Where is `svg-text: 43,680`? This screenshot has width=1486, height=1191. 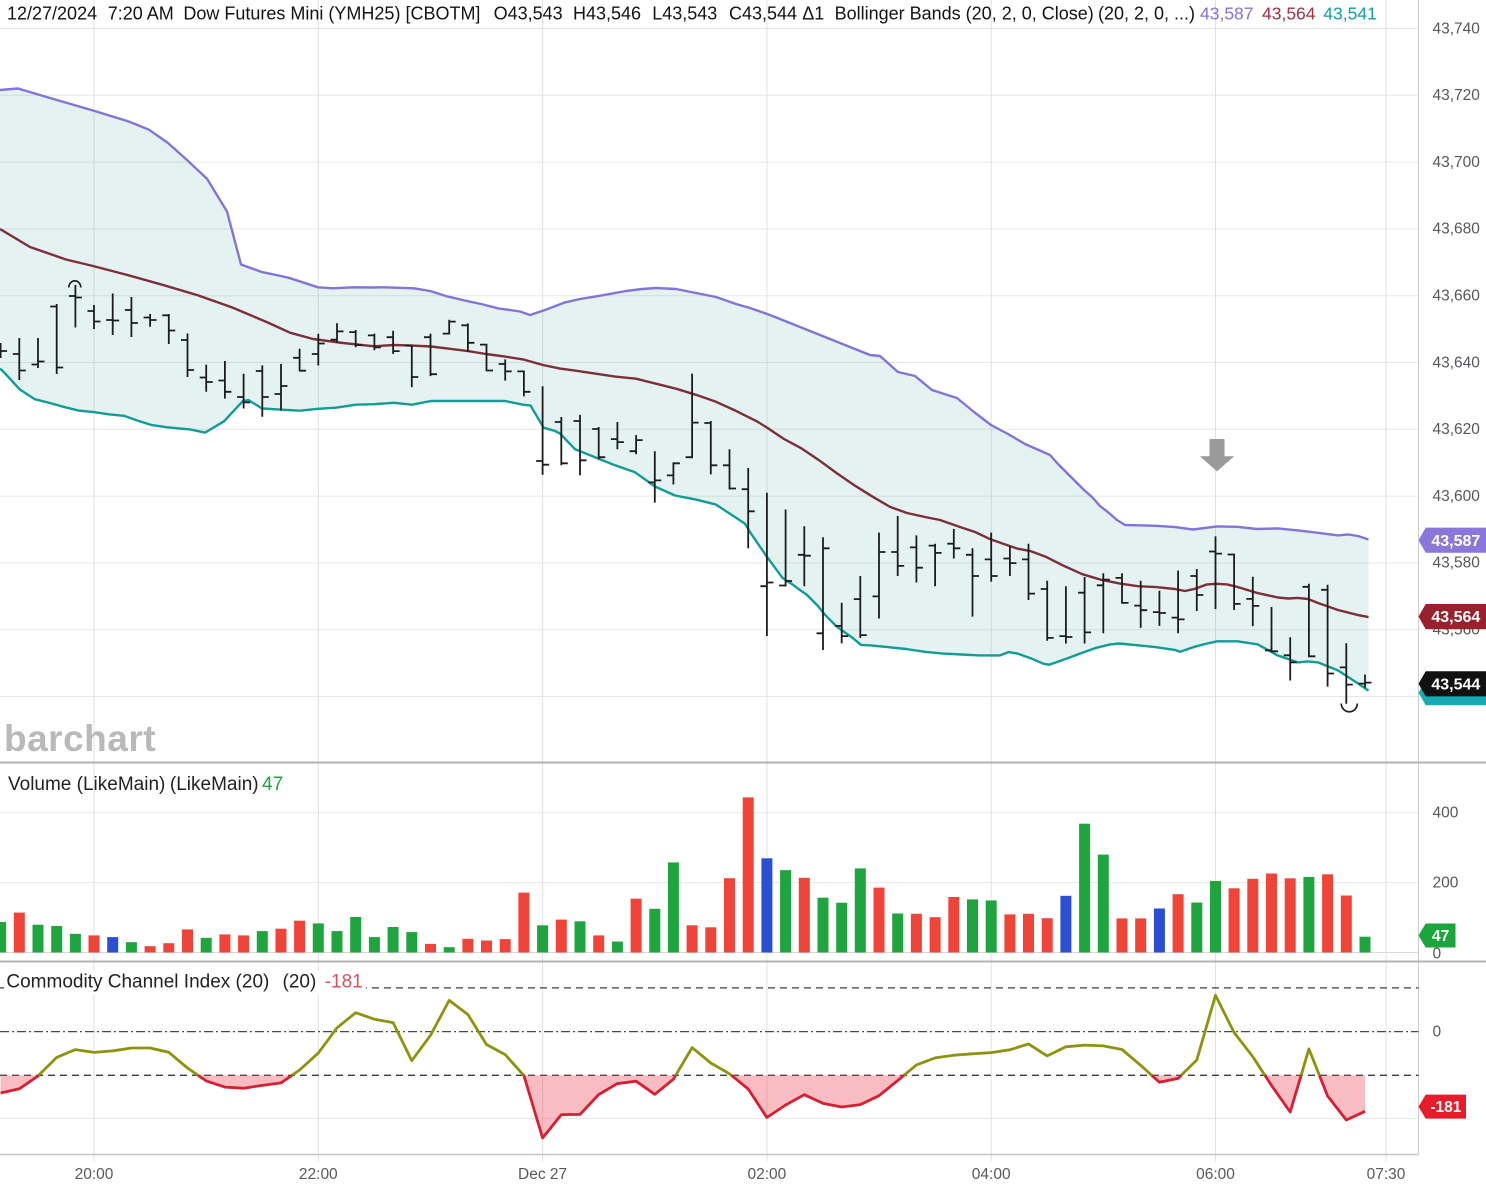
svg-text: 43,680 is located at coordinates (1457, 229).